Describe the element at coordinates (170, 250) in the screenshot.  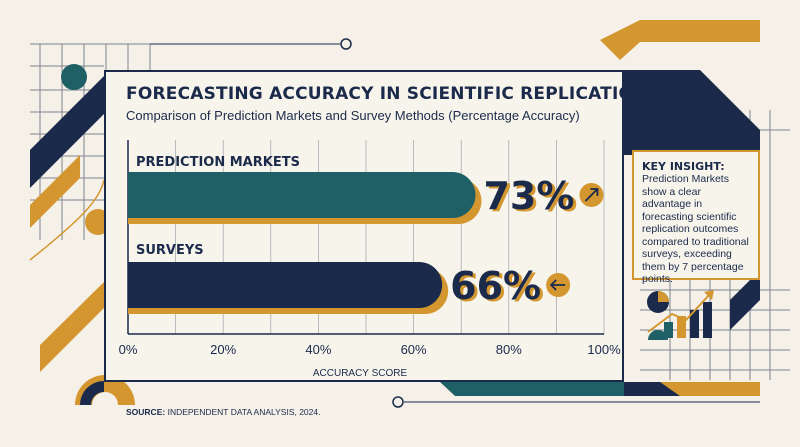
I see `category-label: SURVEYS` at that location.